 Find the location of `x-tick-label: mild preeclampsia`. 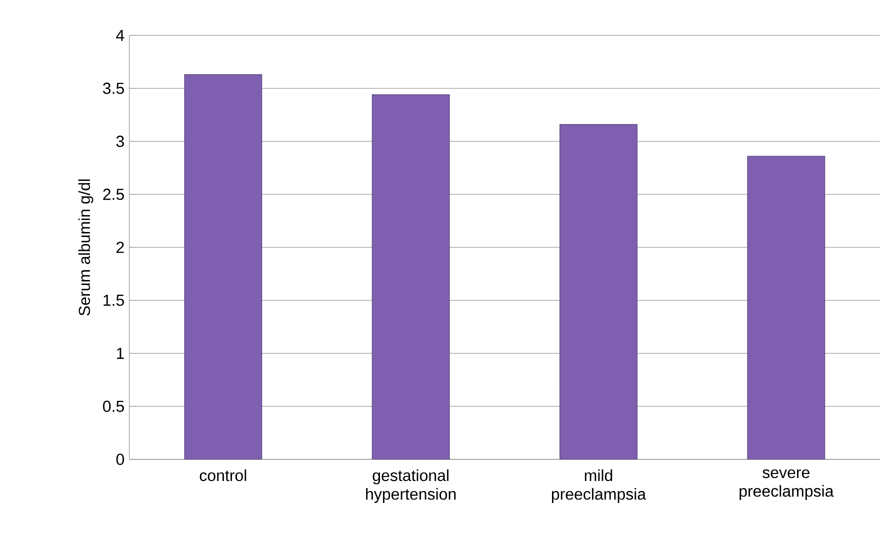

x-tick-label: mild preeclampsia is located at coordinates (599, 486).